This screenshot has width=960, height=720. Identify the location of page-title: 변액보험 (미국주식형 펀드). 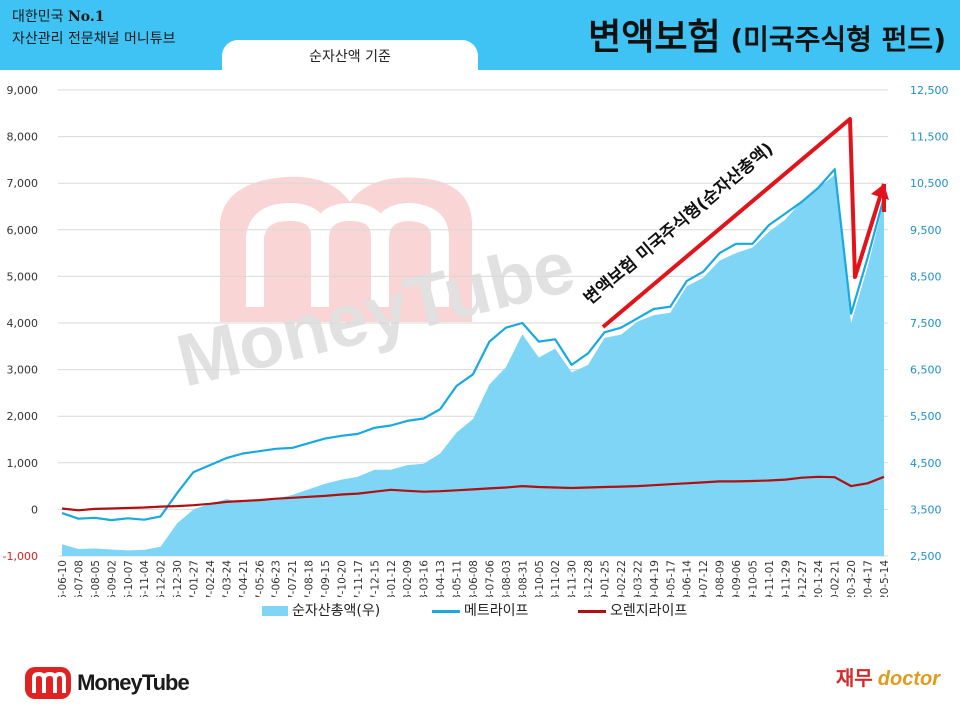
(767, 37).